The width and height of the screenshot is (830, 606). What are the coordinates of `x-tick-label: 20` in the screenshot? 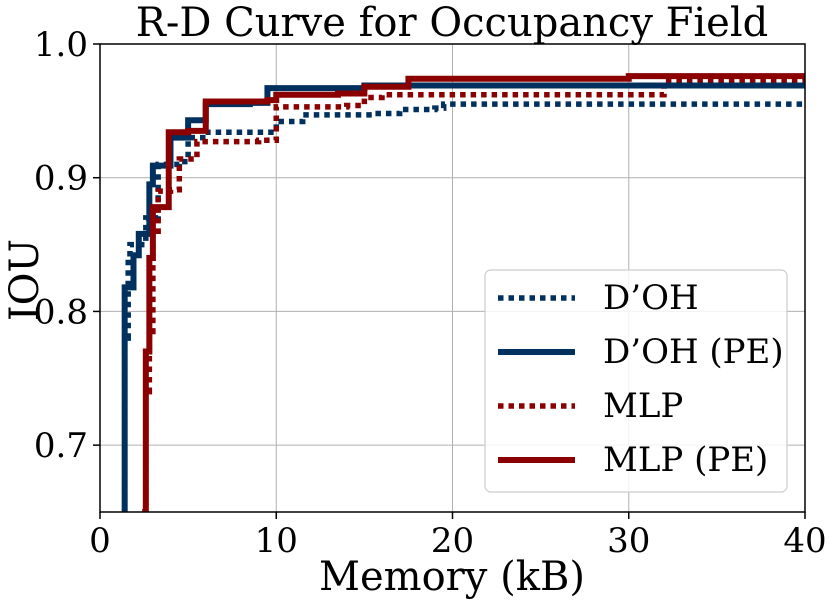 It's located at (452, 541).